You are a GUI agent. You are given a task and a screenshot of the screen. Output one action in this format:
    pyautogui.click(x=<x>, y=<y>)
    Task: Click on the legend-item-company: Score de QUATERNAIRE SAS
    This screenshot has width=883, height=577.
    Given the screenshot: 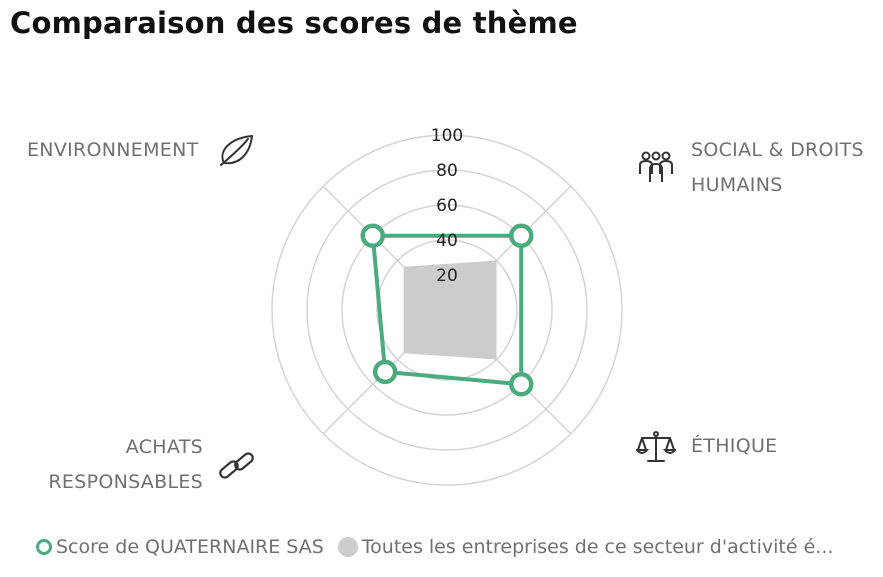 What is the action you would take?
    pyautogui.click(x=180, y=547)
    